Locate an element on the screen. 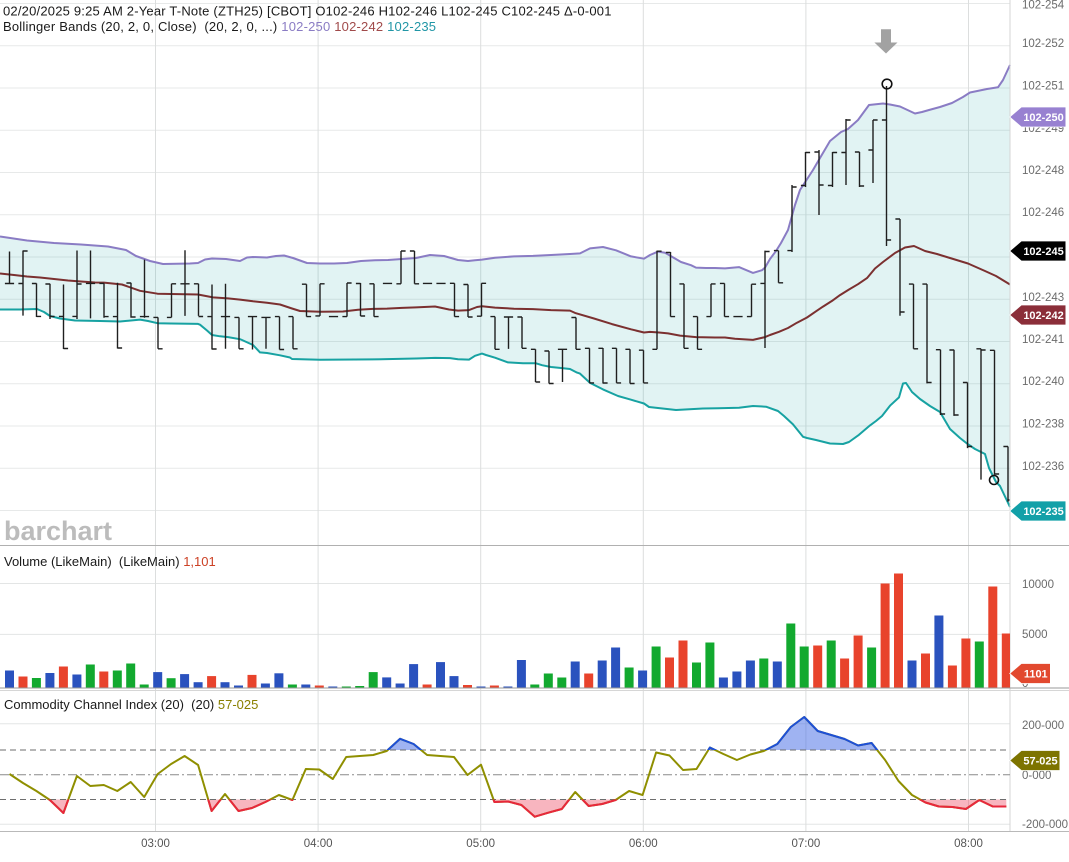 The width and height of the screenshot is (1069, 862). svg-text: barchart is located at coordinates (58, 531).